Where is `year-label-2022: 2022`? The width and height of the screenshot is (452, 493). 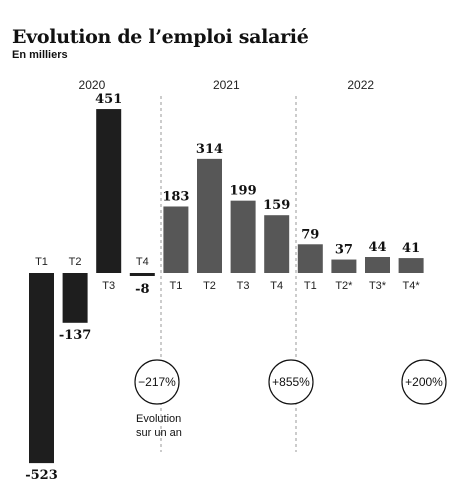
year-label-2022: 2022 is located at coordinates (360, 85).